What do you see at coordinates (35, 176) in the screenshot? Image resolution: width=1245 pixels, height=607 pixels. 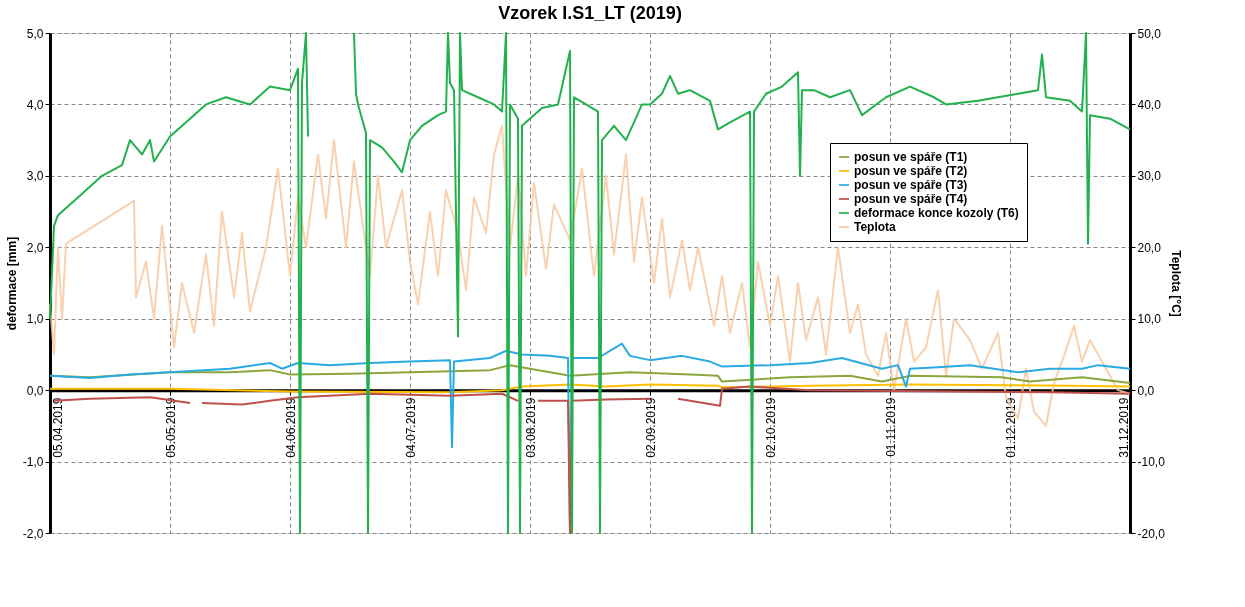 I see `y-tick-label: 3,0` at bounding box center [35, 176].